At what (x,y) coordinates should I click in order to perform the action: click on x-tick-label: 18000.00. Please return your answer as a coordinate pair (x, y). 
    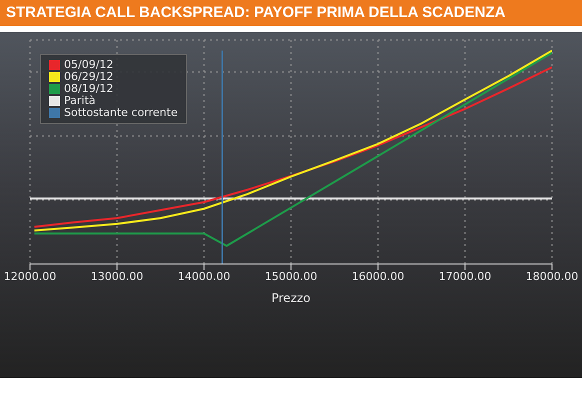
    Looking at the image, I should click on (552, 276).